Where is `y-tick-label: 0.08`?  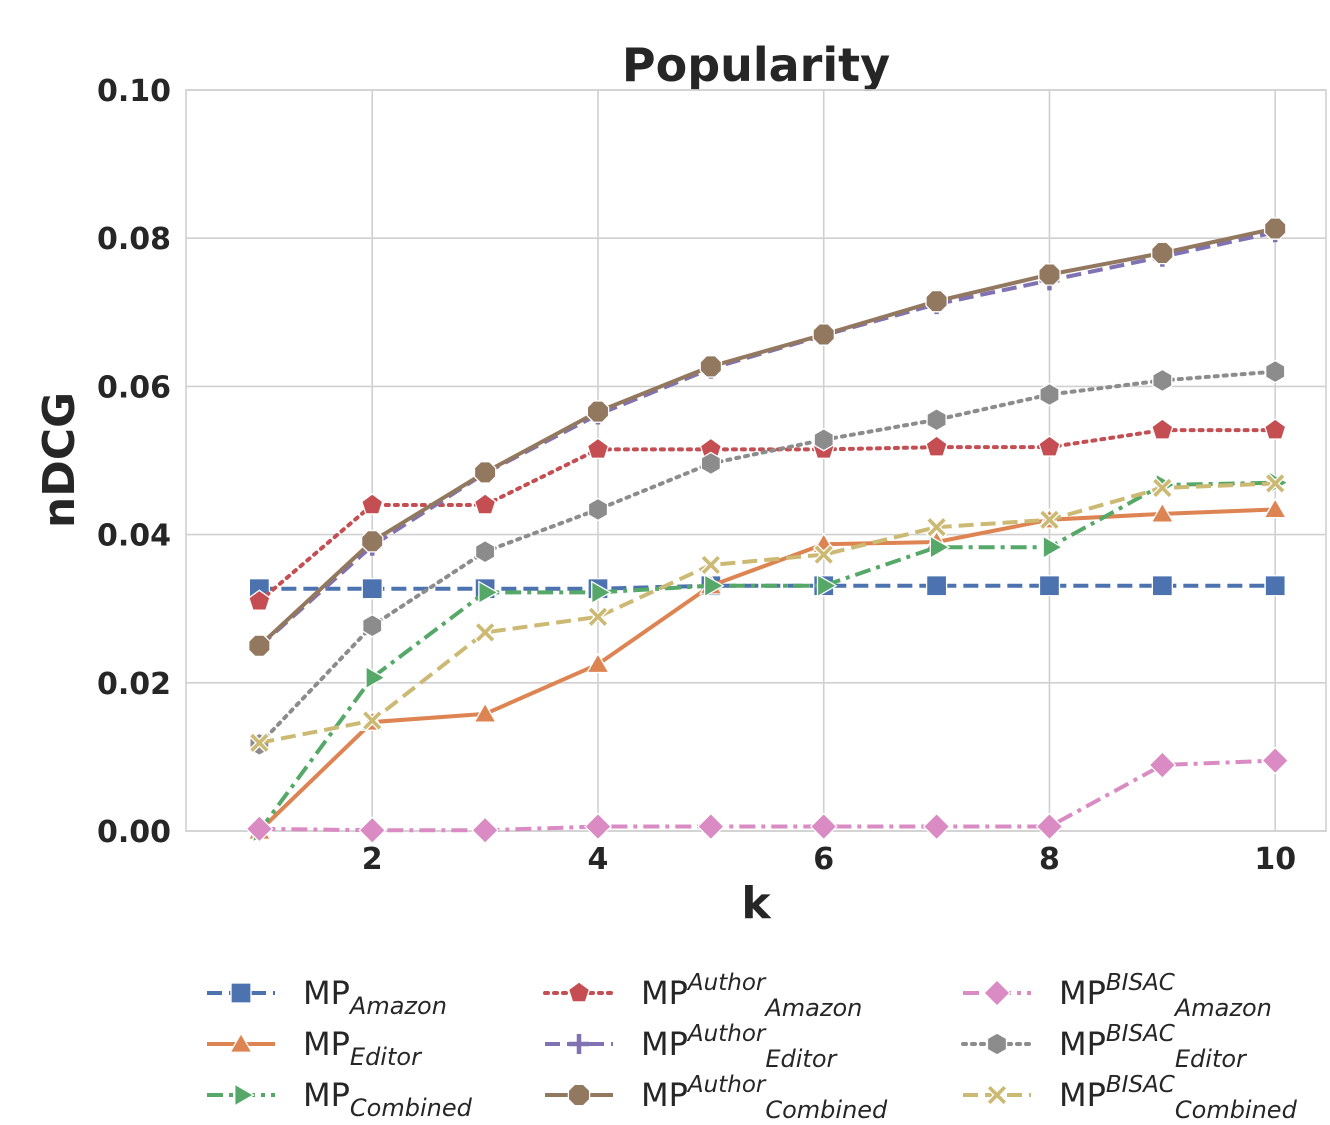
y-tick-label: 0.08 is located at coordinates (134, 239).